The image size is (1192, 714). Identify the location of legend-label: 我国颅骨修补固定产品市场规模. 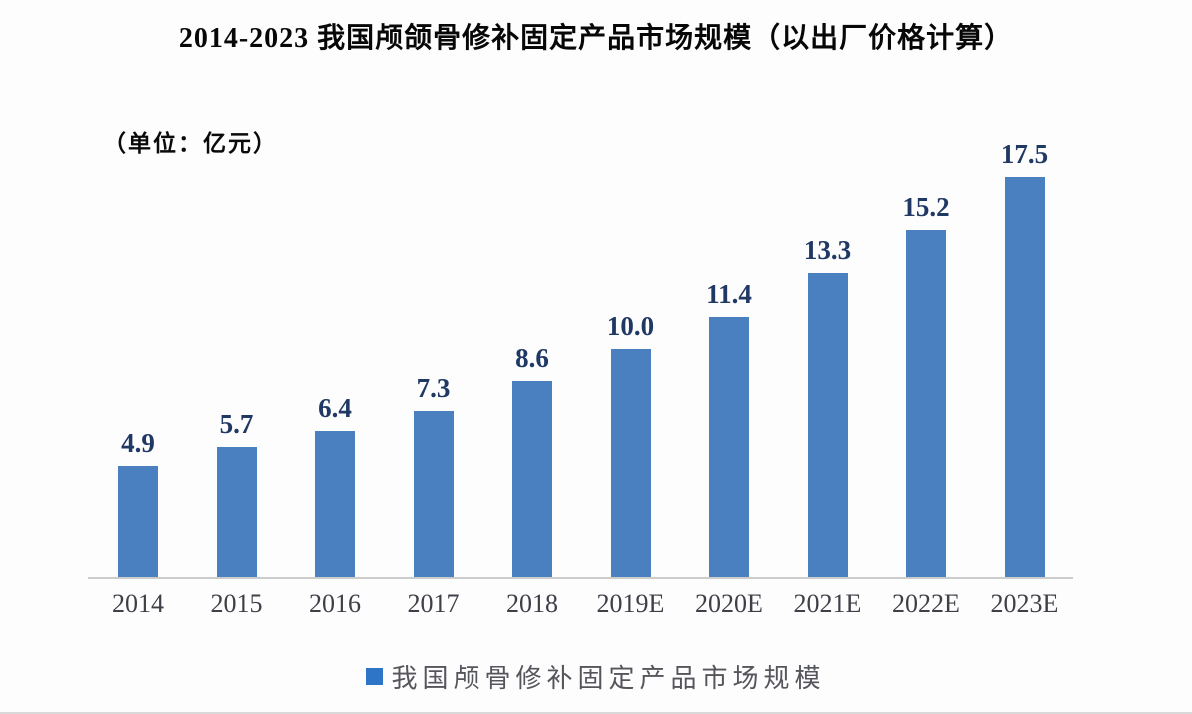
(608, 678).